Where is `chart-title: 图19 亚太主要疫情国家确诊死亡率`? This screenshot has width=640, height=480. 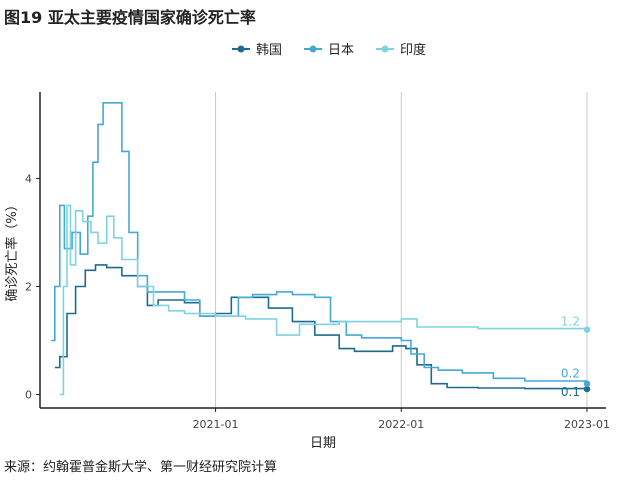
chart-title: 图19 亚太主要疫情国家确诊死亡率 is located at coordinates (130, 17).